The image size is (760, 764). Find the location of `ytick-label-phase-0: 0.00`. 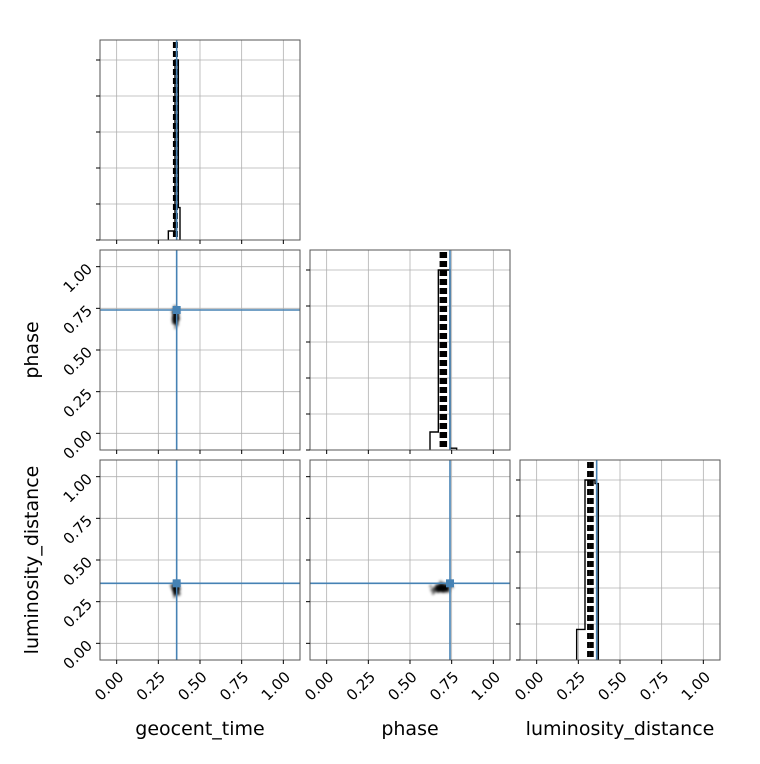

ytick-label-phase-0: 0.00 is located at coordinates (78, 445).